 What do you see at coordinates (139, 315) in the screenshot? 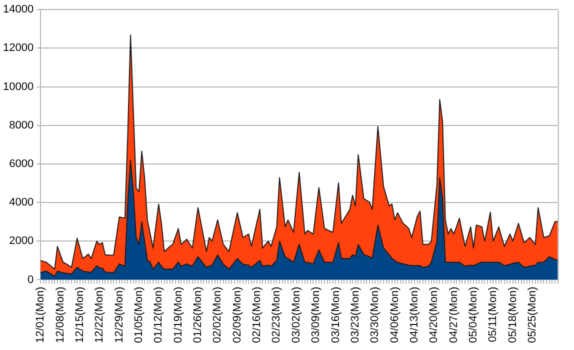
I see `x-tick-label: 01/05(Mon)` at bounding box center [139, 315].